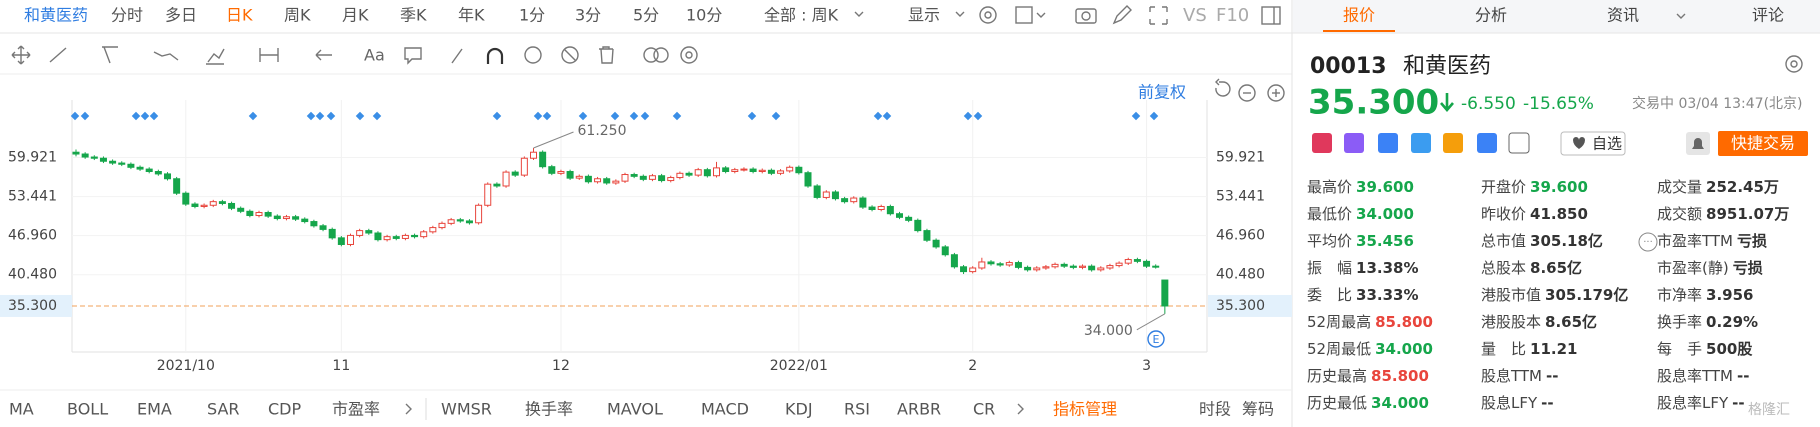  What do you see at coordinates (1215, 409) in the screenshot?
I see `extra-tab: 时段` at bounding box center [1215, 409].